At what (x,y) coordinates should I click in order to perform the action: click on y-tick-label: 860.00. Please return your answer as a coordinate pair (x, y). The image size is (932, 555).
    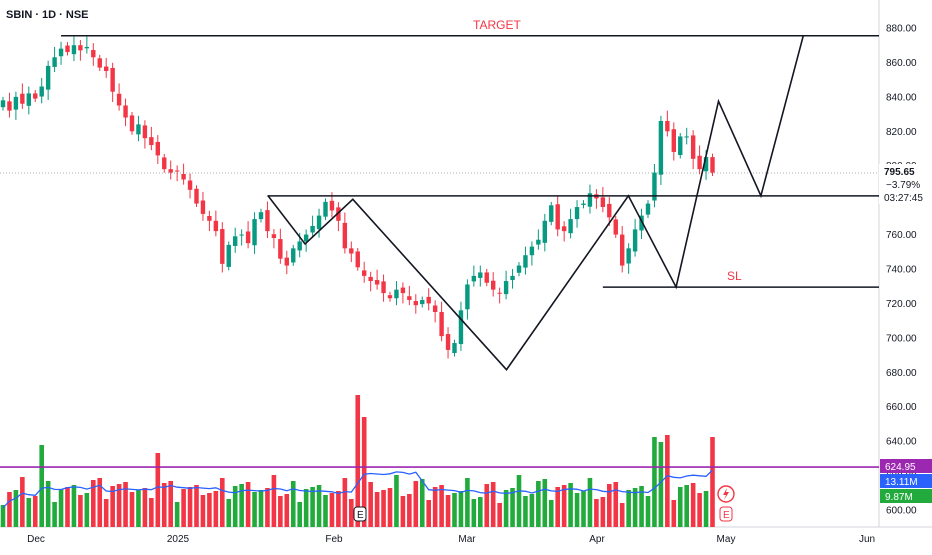
    Looking at the image, I should click on (901, 63).